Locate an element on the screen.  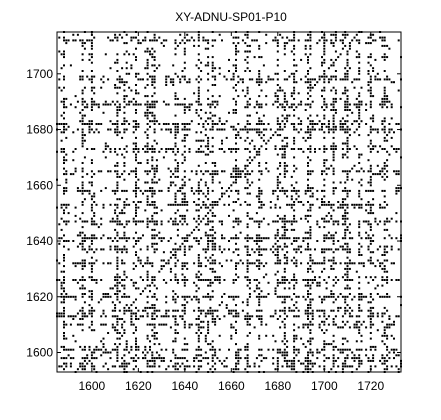
y-tick-label: 1620 is located at coordinates (39, 297).